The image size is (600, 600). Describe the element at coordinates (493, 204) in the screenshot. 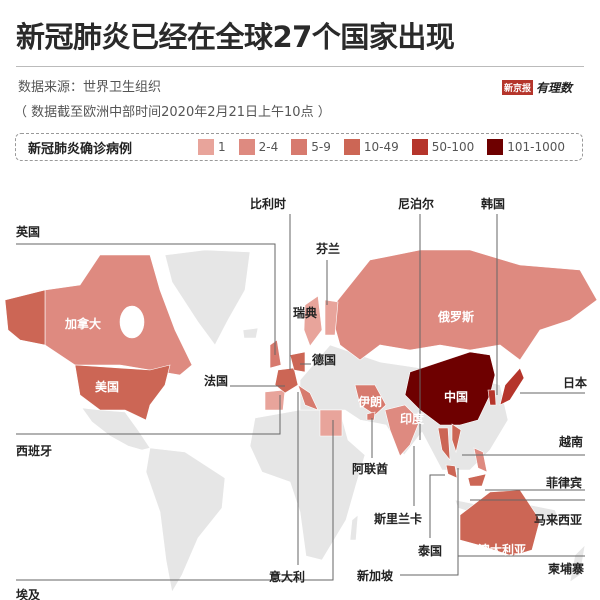

I see `label-korea: 韩国` at that location.